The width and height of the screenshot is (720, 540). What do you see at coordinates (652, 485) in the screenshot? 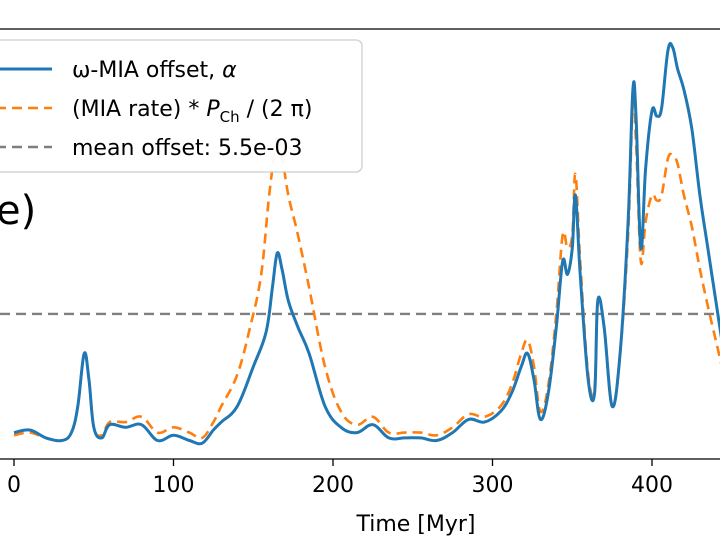
I see `x-tick-label: 400` at bounding box center [652, 485].